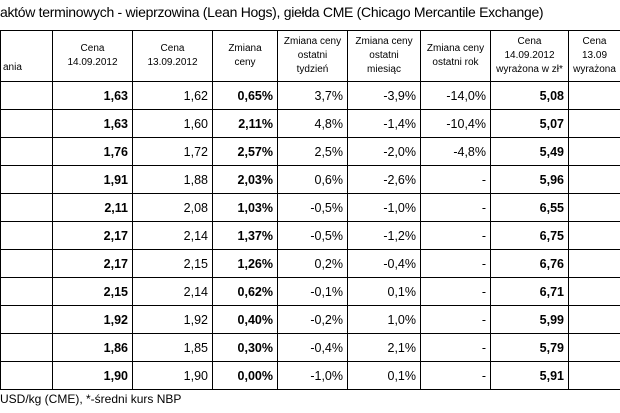  I want to click on value-cell: 1,91, so click(92, 179).